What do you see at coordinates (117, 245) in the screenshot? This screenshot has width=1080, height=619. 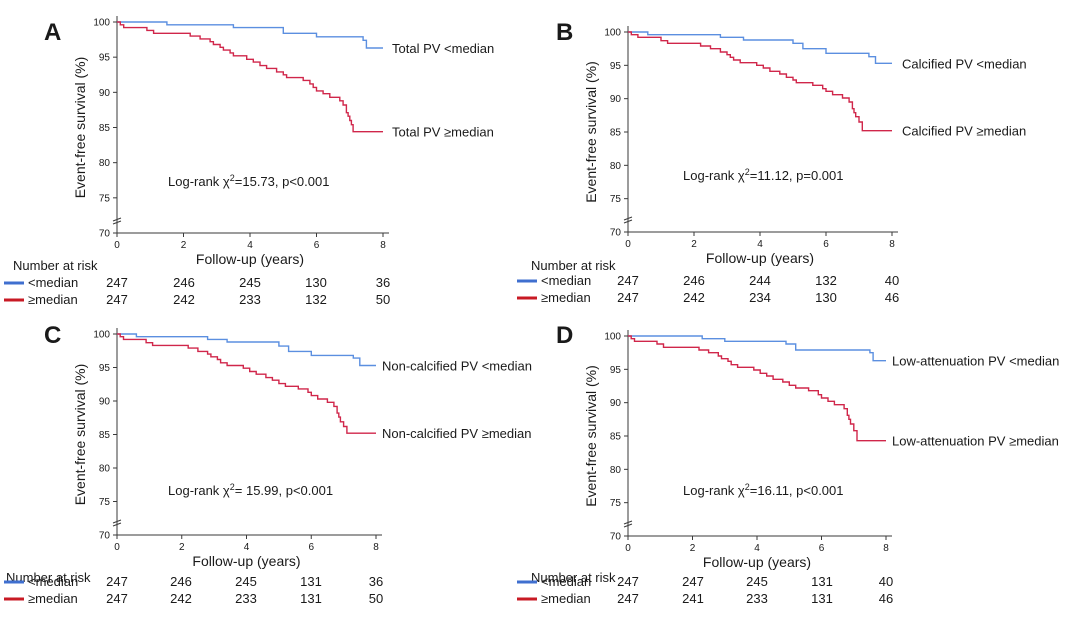 I see `x-tick-label: 0` at bounding box center [117, 245].